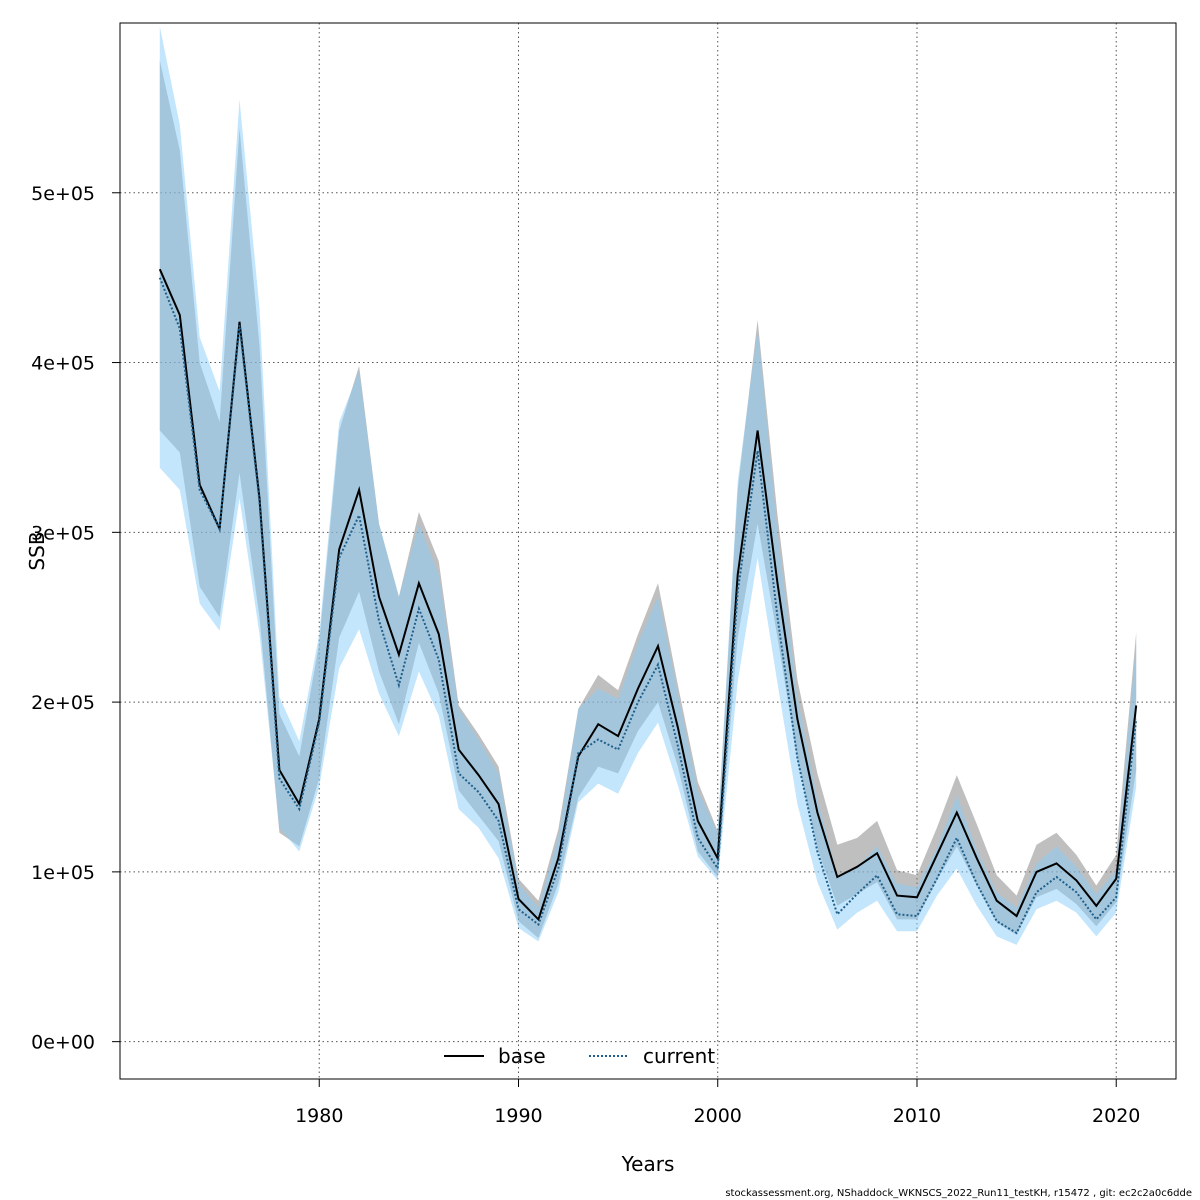 Image resolution: width=1200 pixels, height=1200 pixels. I want to click on x-axis: 1980 1990 2000 2010 2020, so click(717, 1103).